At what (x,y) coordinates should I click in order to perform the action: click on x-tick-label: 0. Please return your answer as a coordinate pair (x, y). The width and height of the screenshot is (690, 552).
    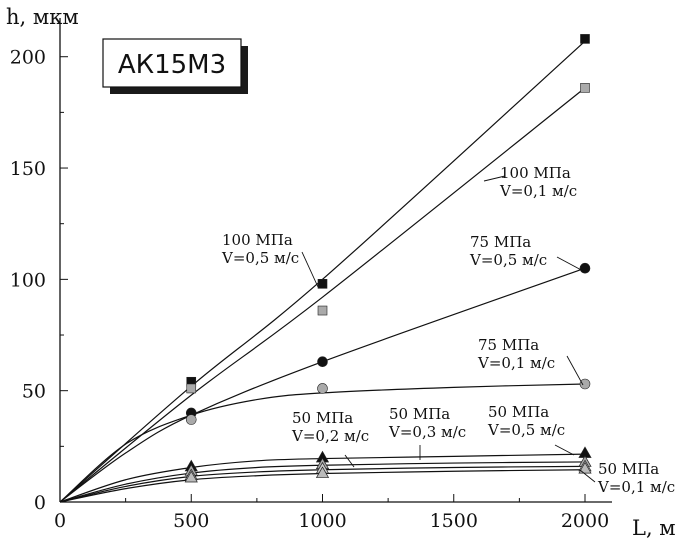
    Looking at the image, I should click on (60, 521).